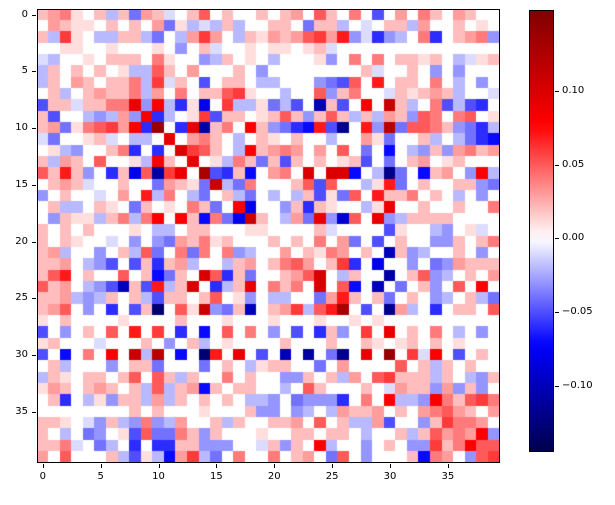  Describe the element at coordinates (21, 184) in the screenshot. I see `y-axis-tick-label: 15` at that location.